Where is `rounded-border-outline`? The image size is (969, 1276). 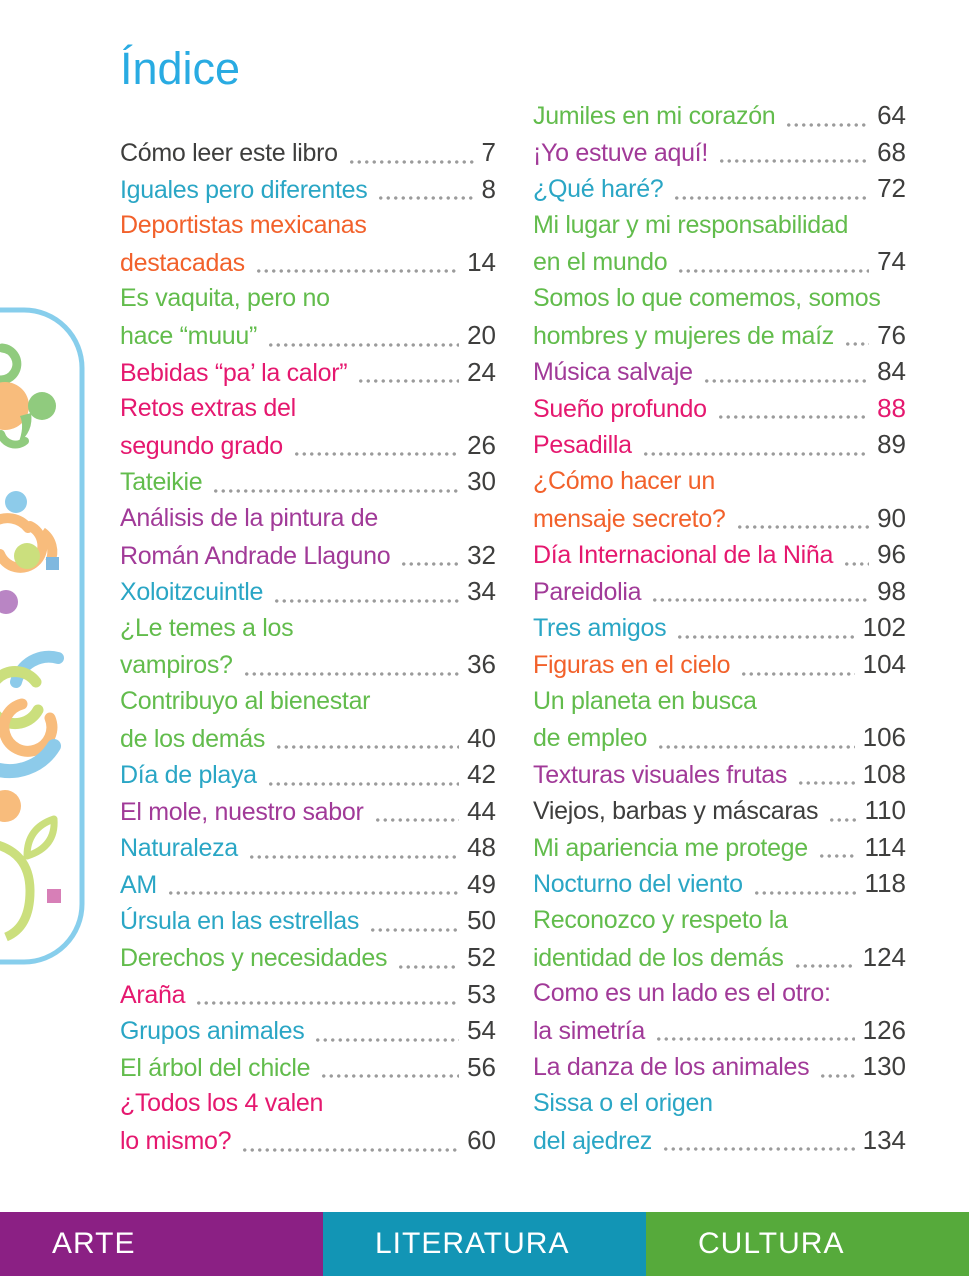
rounded-border-outline is located at coordinates (42, 636).